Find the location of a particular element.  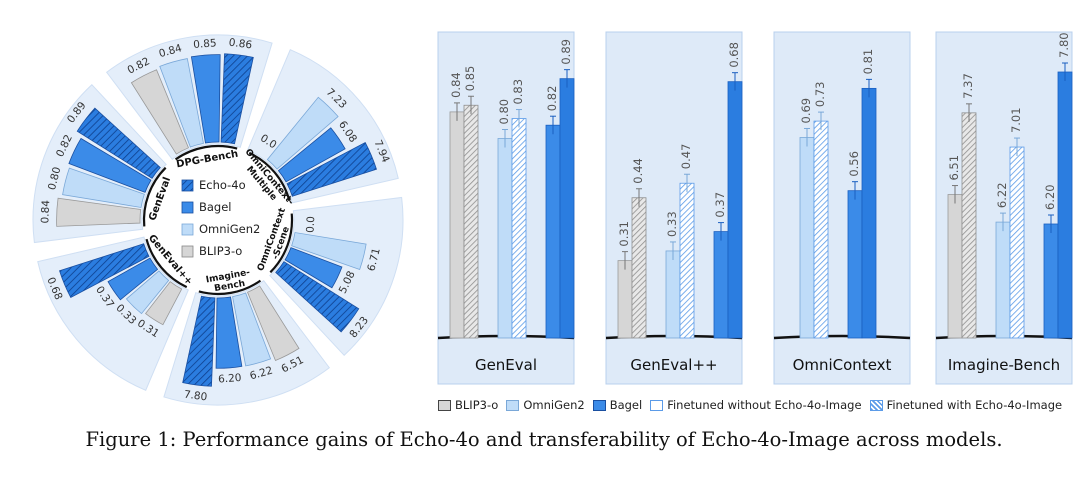

panel-baseline-omnicontext is located at coordinates (842, 337).